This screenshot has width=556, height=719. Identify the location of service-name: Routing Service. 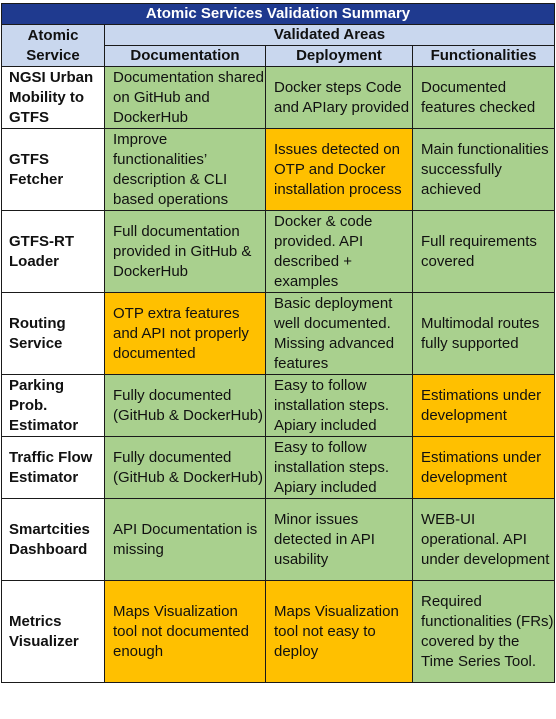
(53, 333).